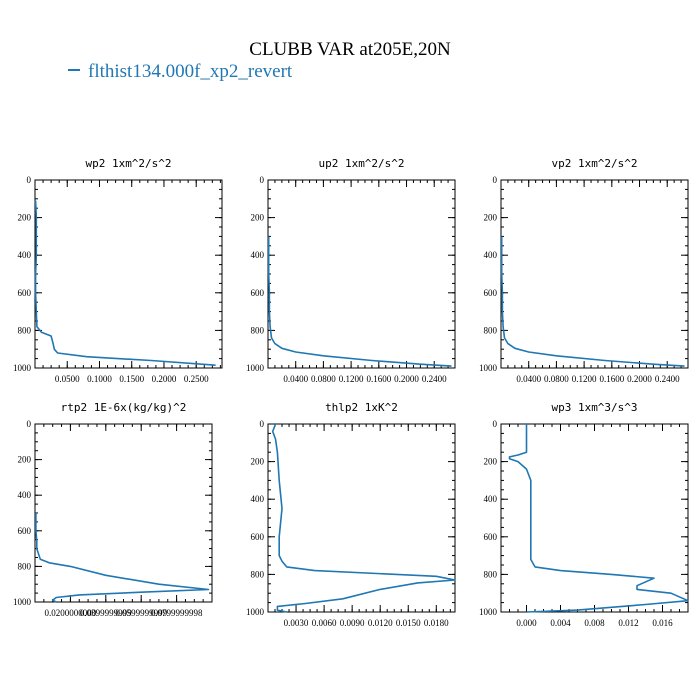 The image size is (700, 700). I want to click on panel-title: rtp2 1E-6x(kg/kg)^2, so click(124, 407).